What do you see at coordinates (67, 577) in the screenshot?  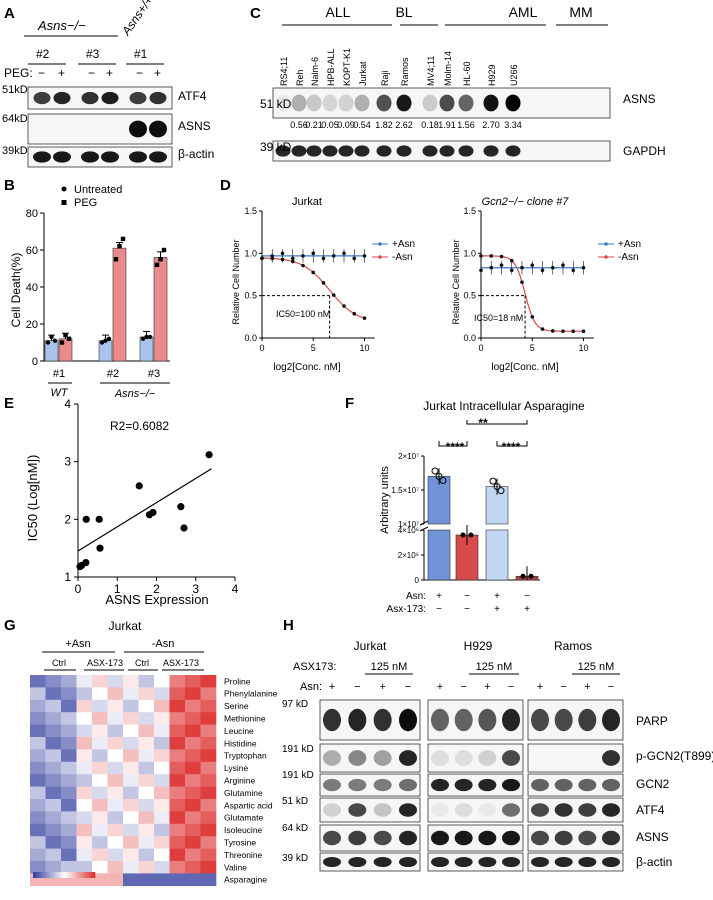 I see `y-tick-label: 1` at bounding box center [67, 577].